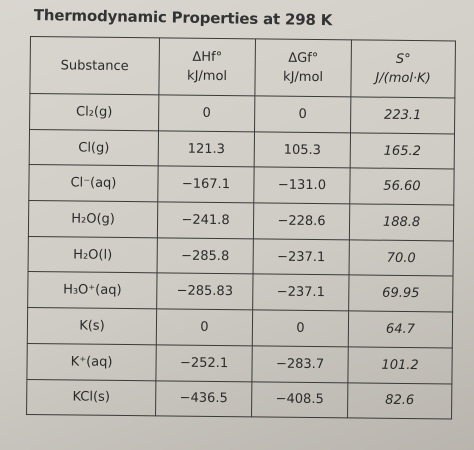  I want to click on table-row: Cl(g) 121.3 105.3 165.2, so click(242, 149).